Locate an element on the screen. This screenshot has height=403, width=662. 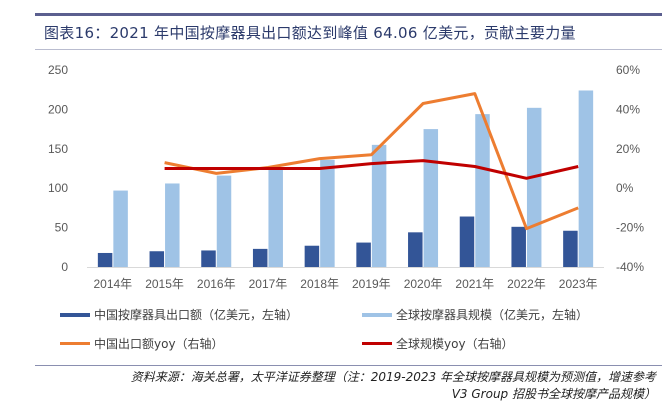
x-tick-label: 2015年 is located at coordinates (164, 284).